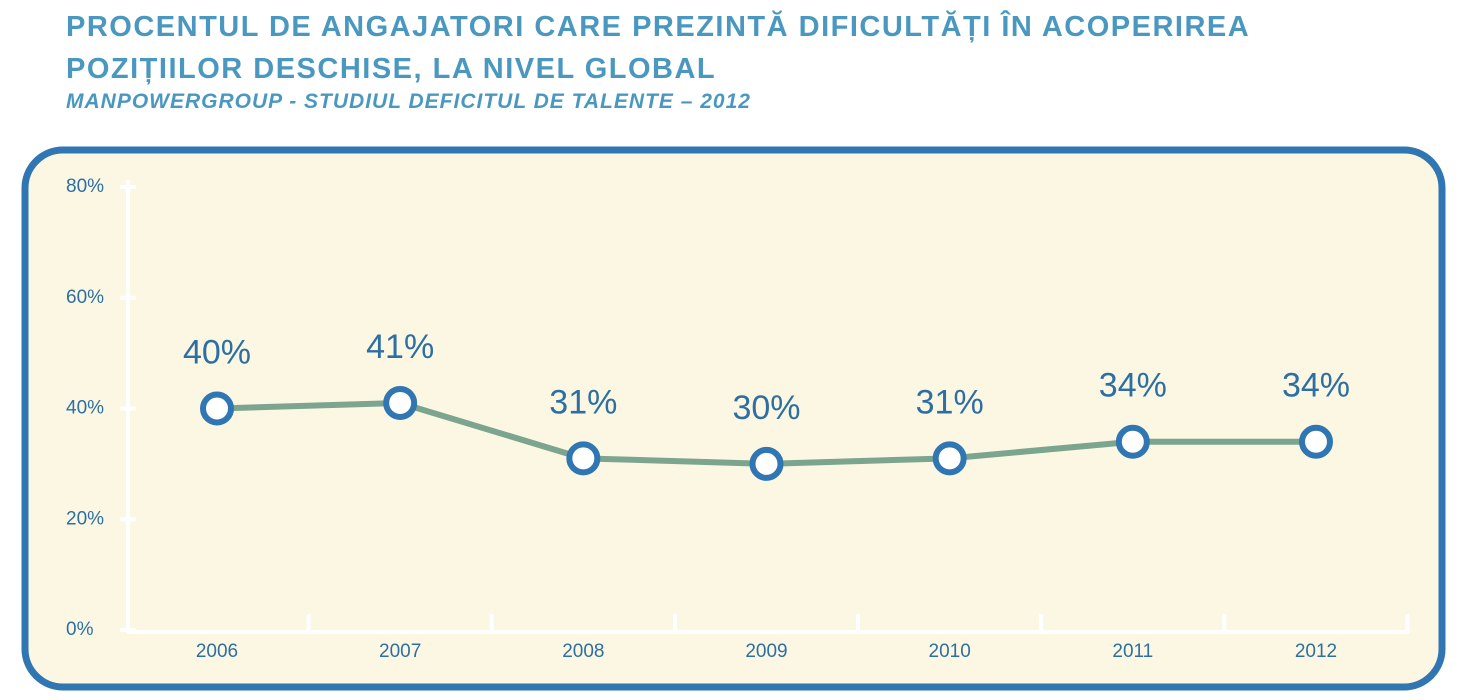 The height and width of the screenshot is (700, 1467). What do you see at coordinates (217, 352) in the screenshot?
I see `value-label: 40%` at bounding box center [217, 352].